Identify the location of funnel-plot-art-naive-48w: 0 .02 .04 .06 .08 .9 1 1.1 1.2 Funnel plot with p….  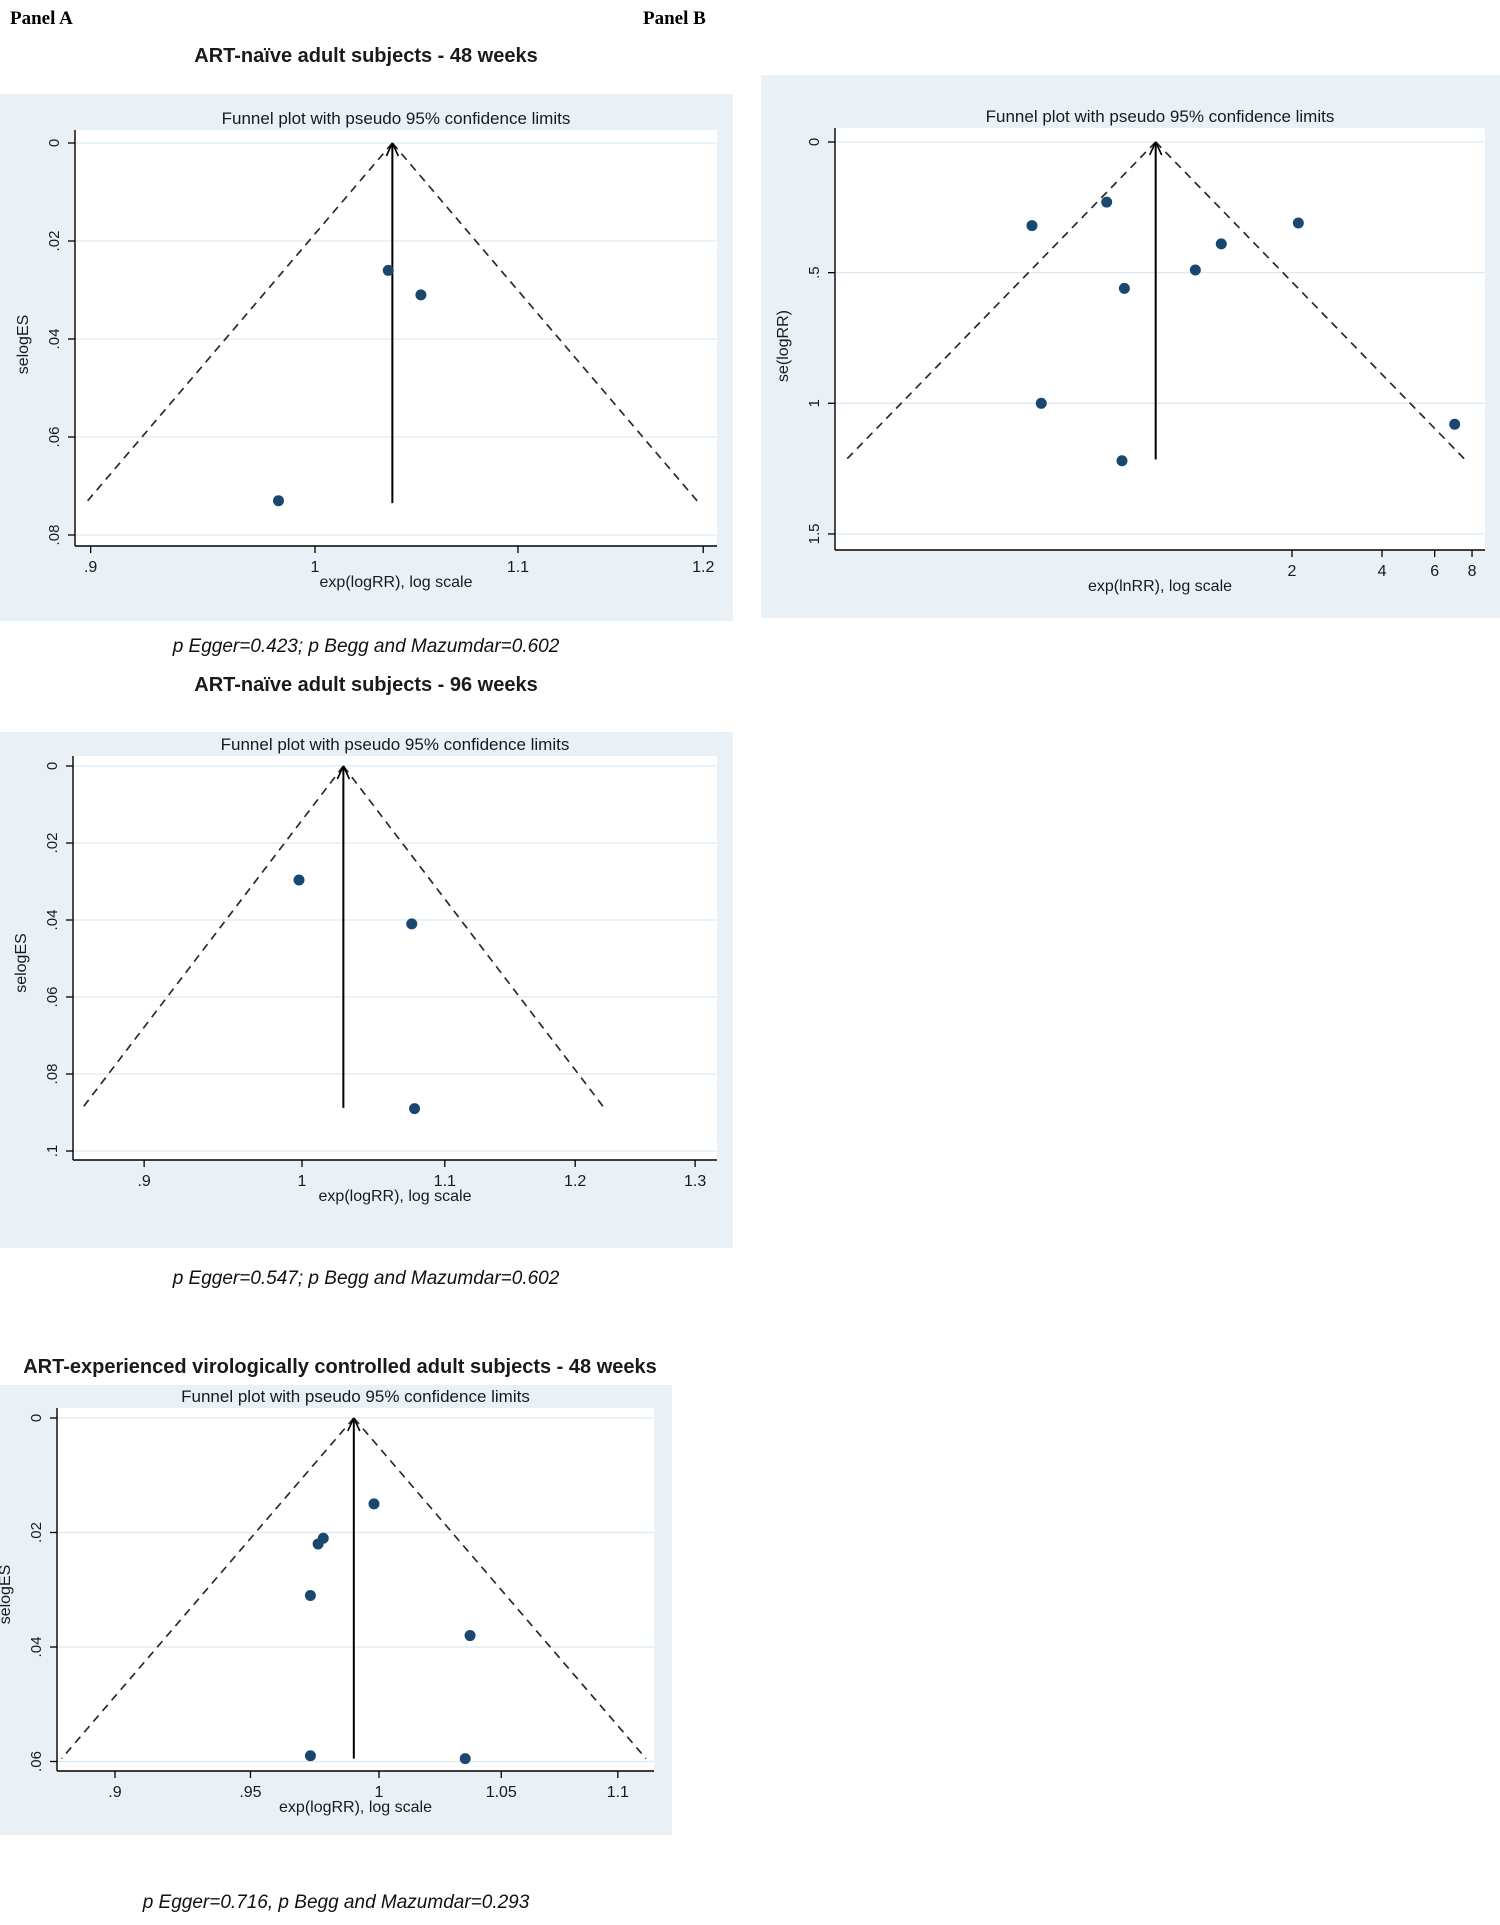
(366, 357).